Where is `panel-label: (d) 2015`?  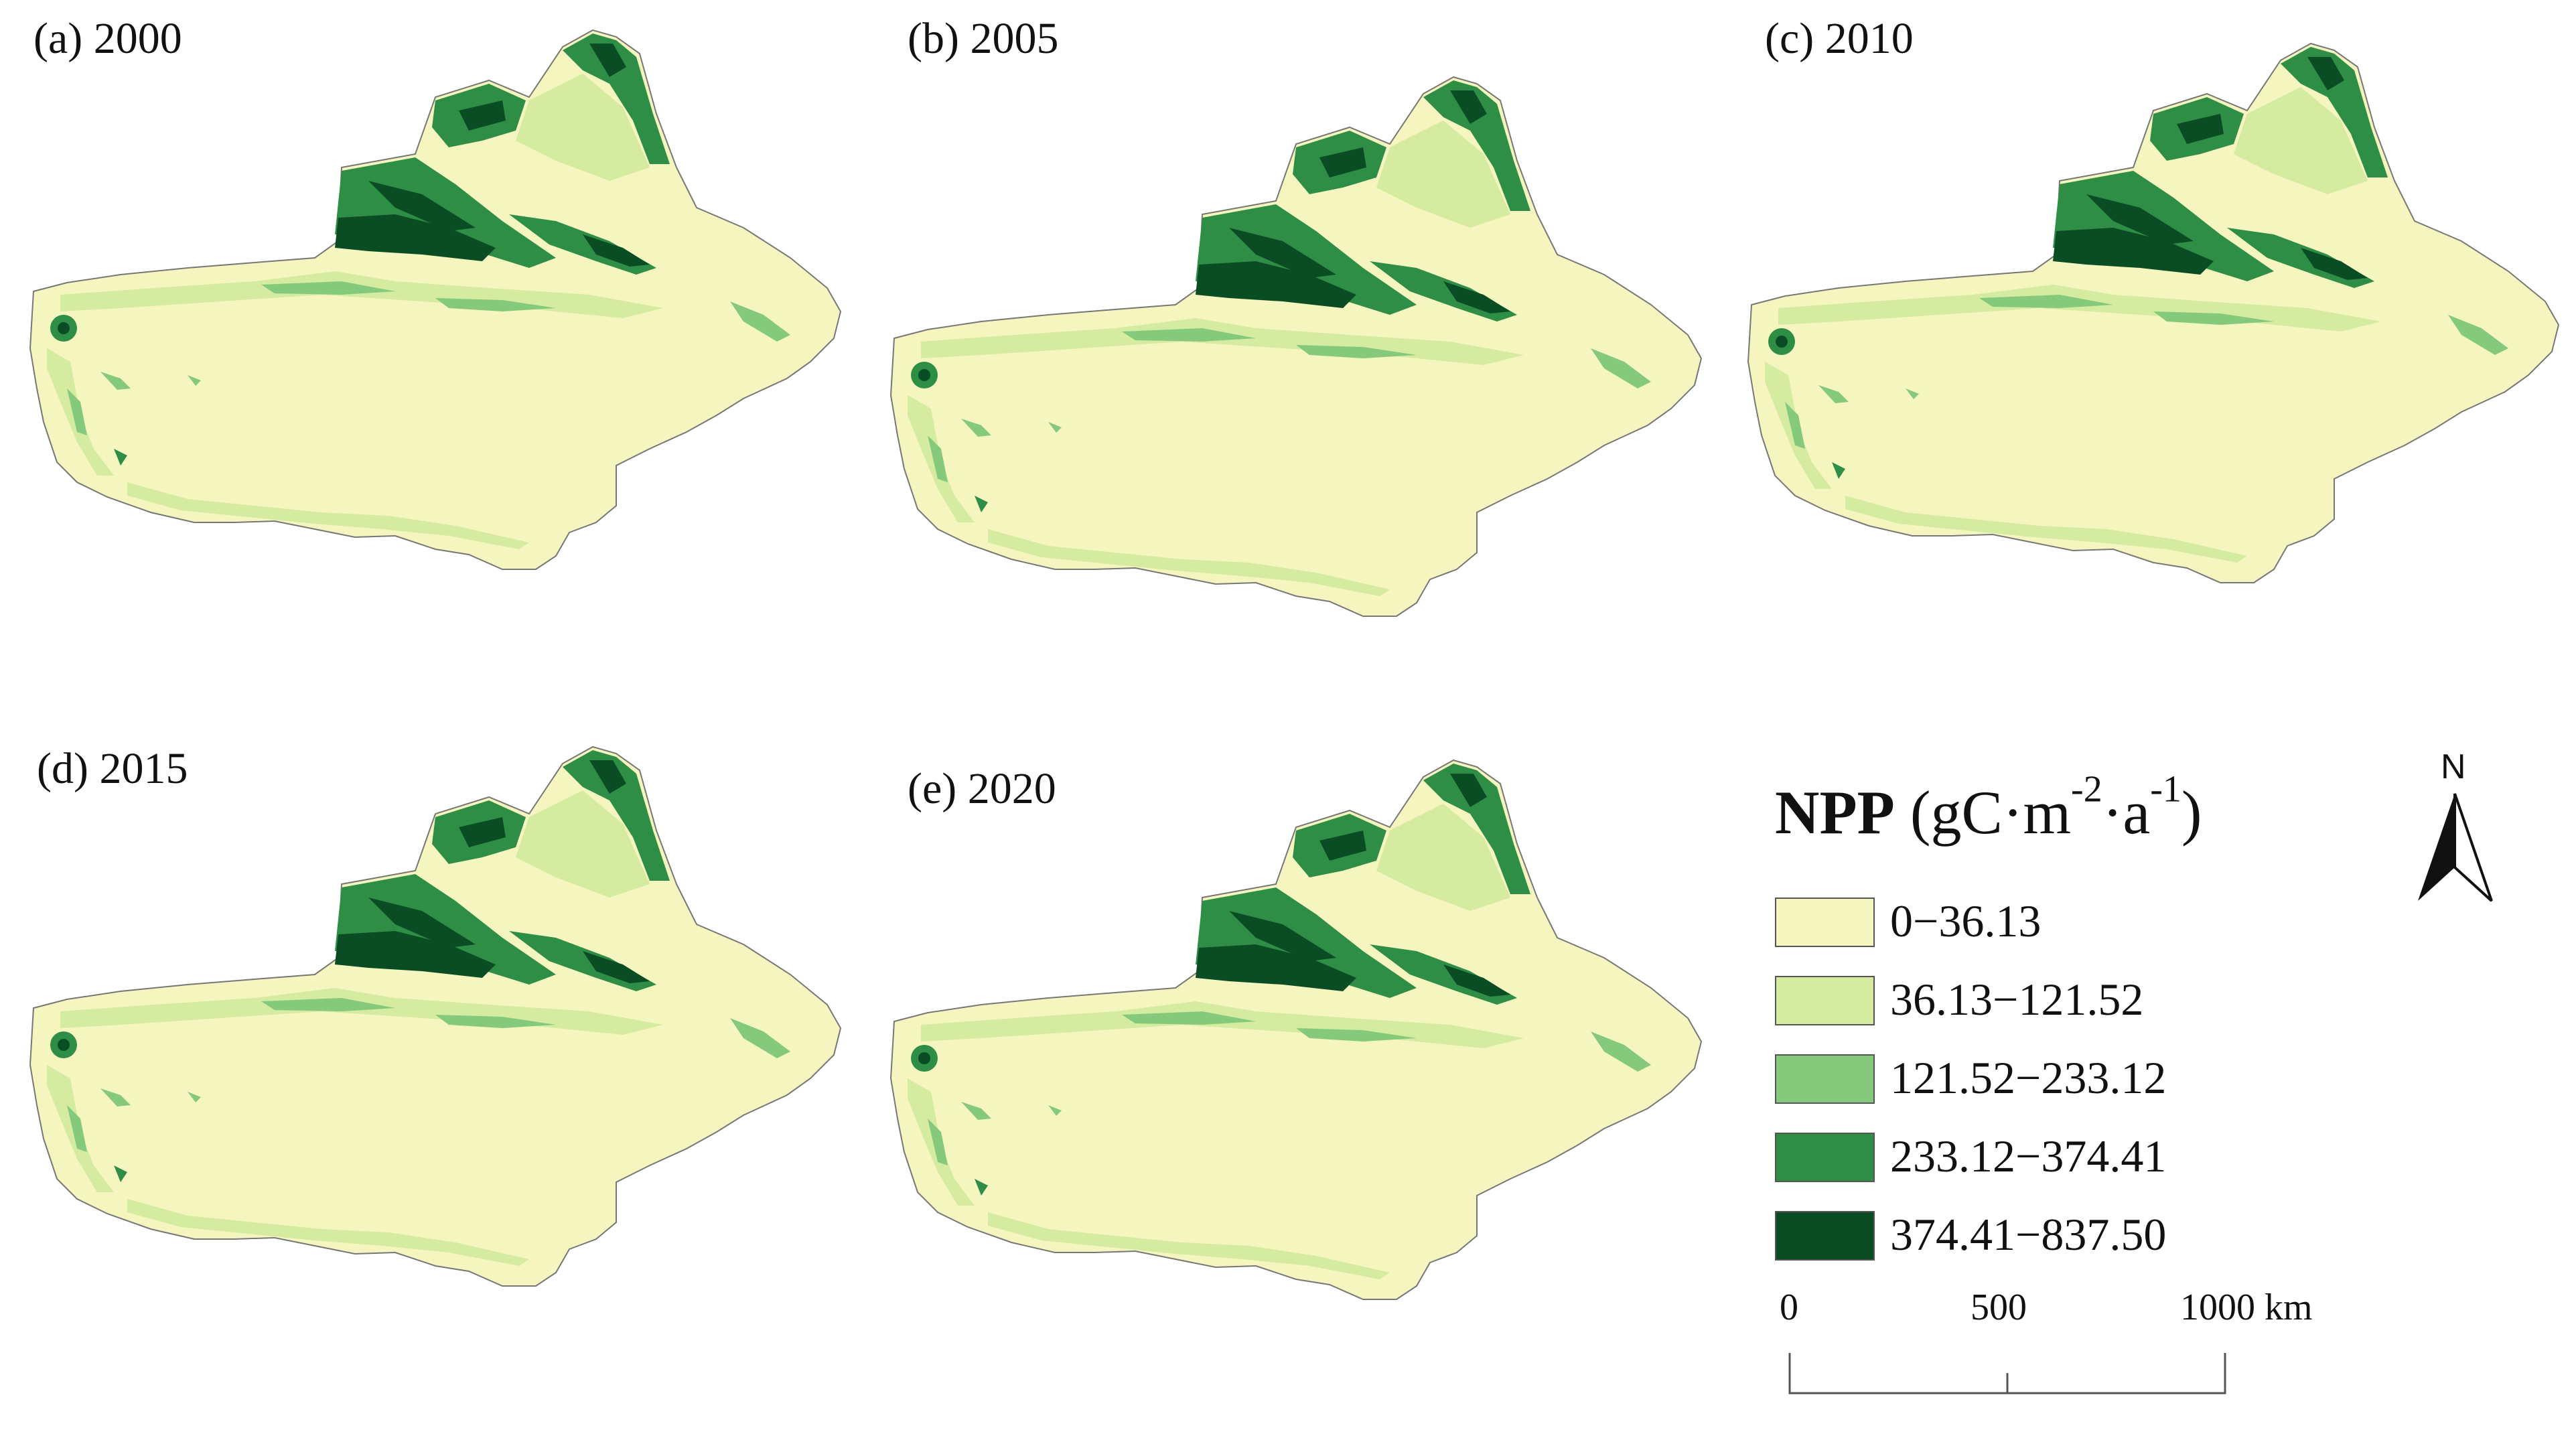
panel-label: (d) 2015 is located at coordinates (112, 768).